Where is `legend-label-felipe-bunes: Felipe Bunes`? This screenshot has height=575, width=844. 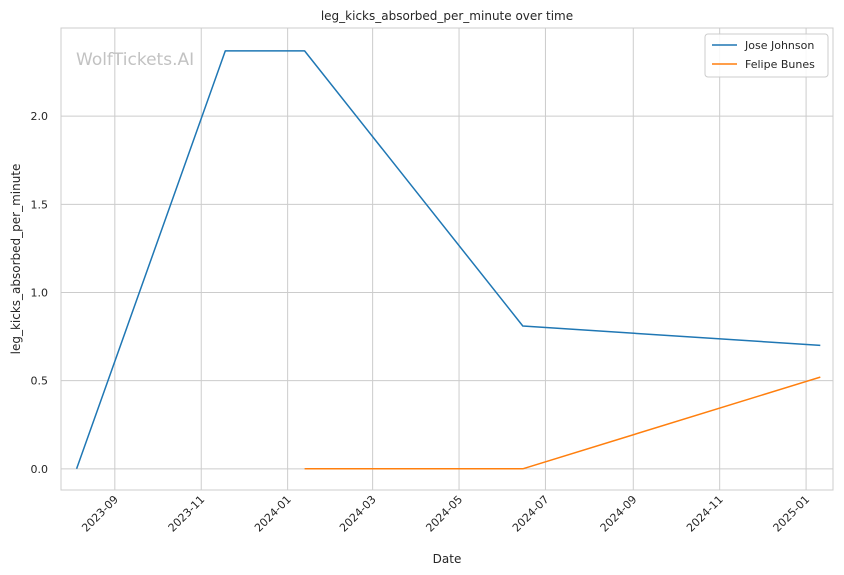 legend-label-felipe-bunes: Felipe Bunes is located at coordinates (780, 64).